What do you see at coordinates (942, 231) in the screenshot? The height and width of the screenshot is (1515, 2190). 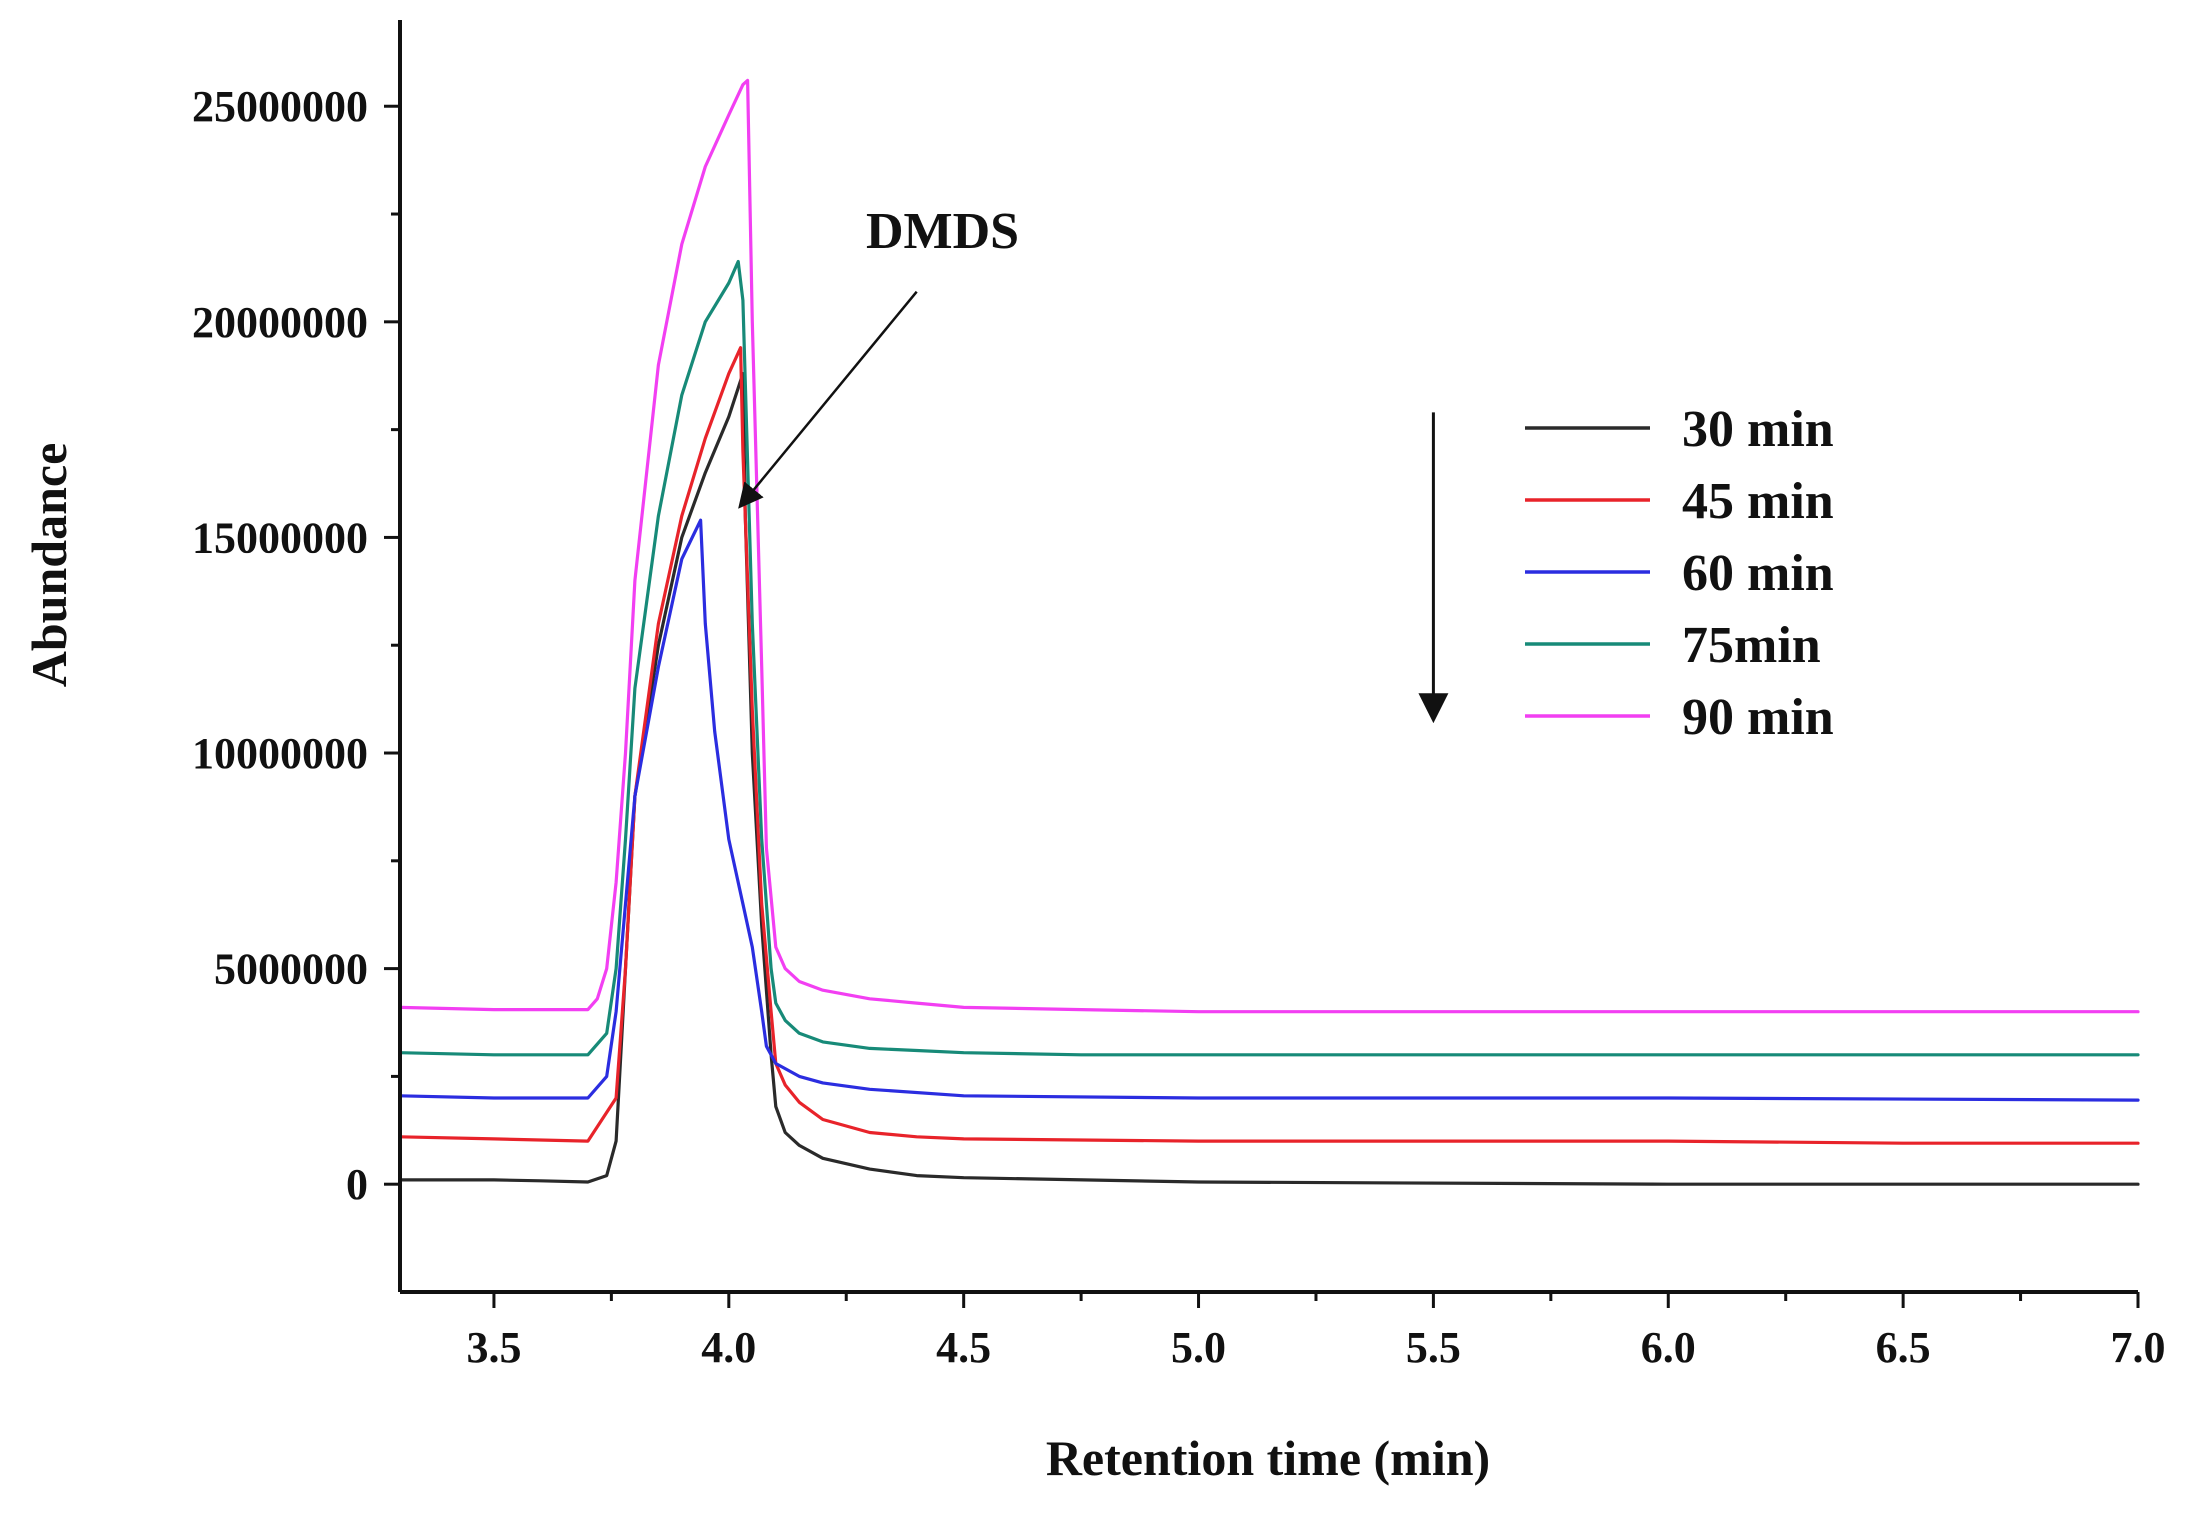 I see `dmds-label: DMDS` at bounding box center [942, 231].